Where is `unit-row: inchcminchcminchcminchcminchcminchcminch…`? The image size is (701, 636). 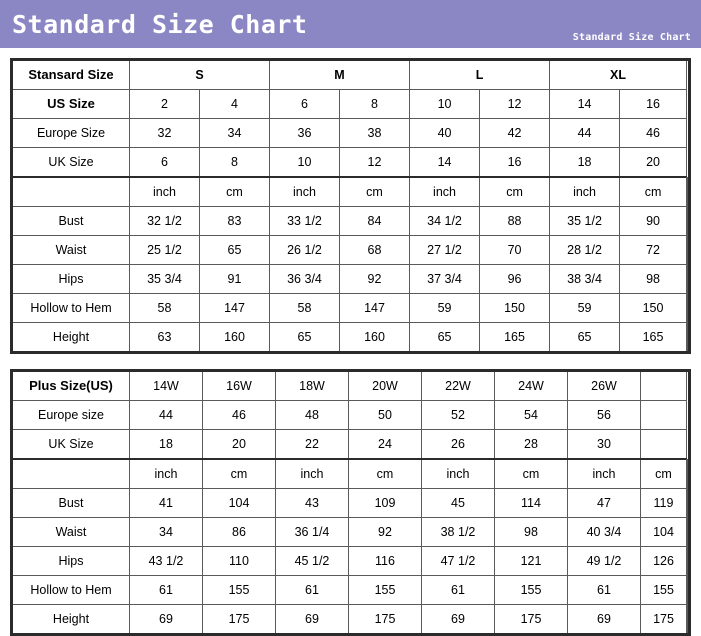
unit-row: inchcminchcminchcminchcminchcminchcminch… is located at coordinates (350, 473).